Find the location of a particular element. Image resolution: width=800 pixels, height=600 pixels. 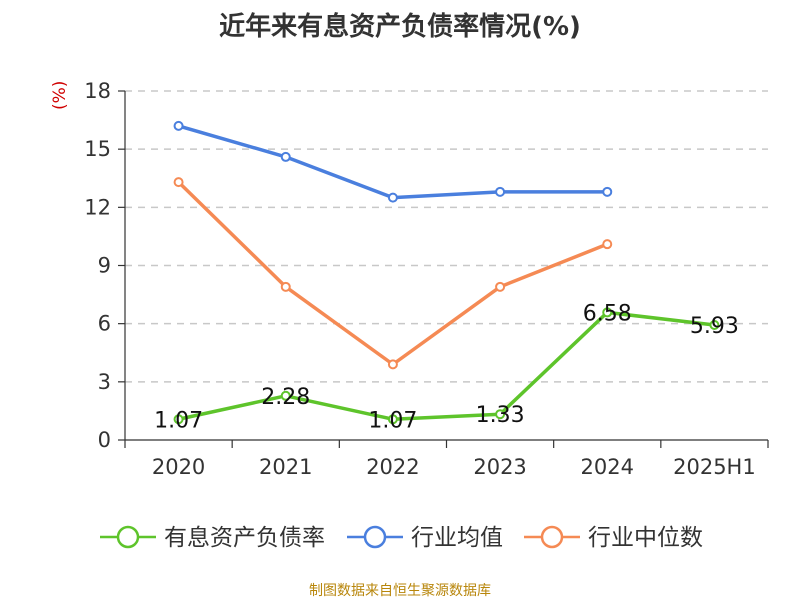

y-tick-label: 6 is located at coordinates (104, 324).